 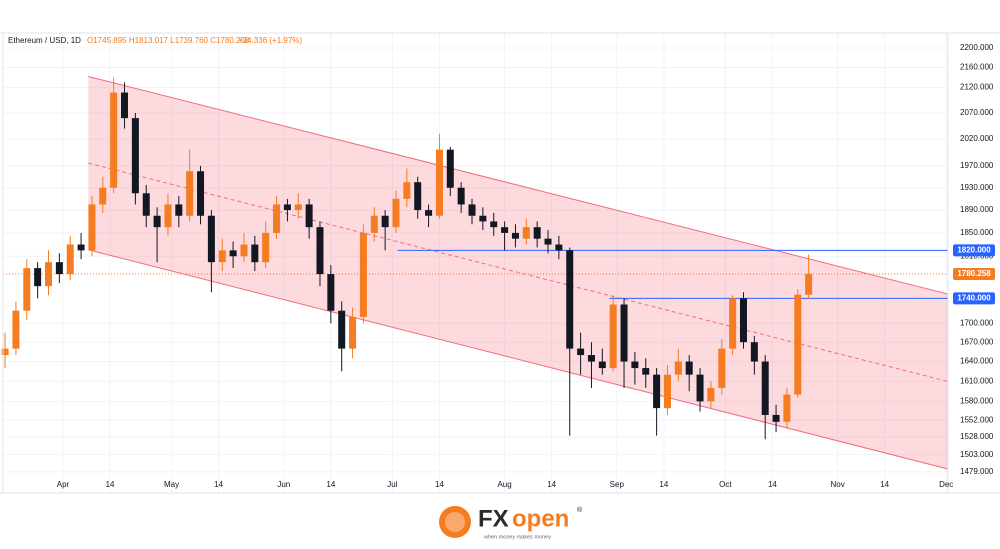 What do you see at coordinates (977, 454) in the screenshot?
I see `y-tick-label: 1503.000` at bounding box center [977, 454].